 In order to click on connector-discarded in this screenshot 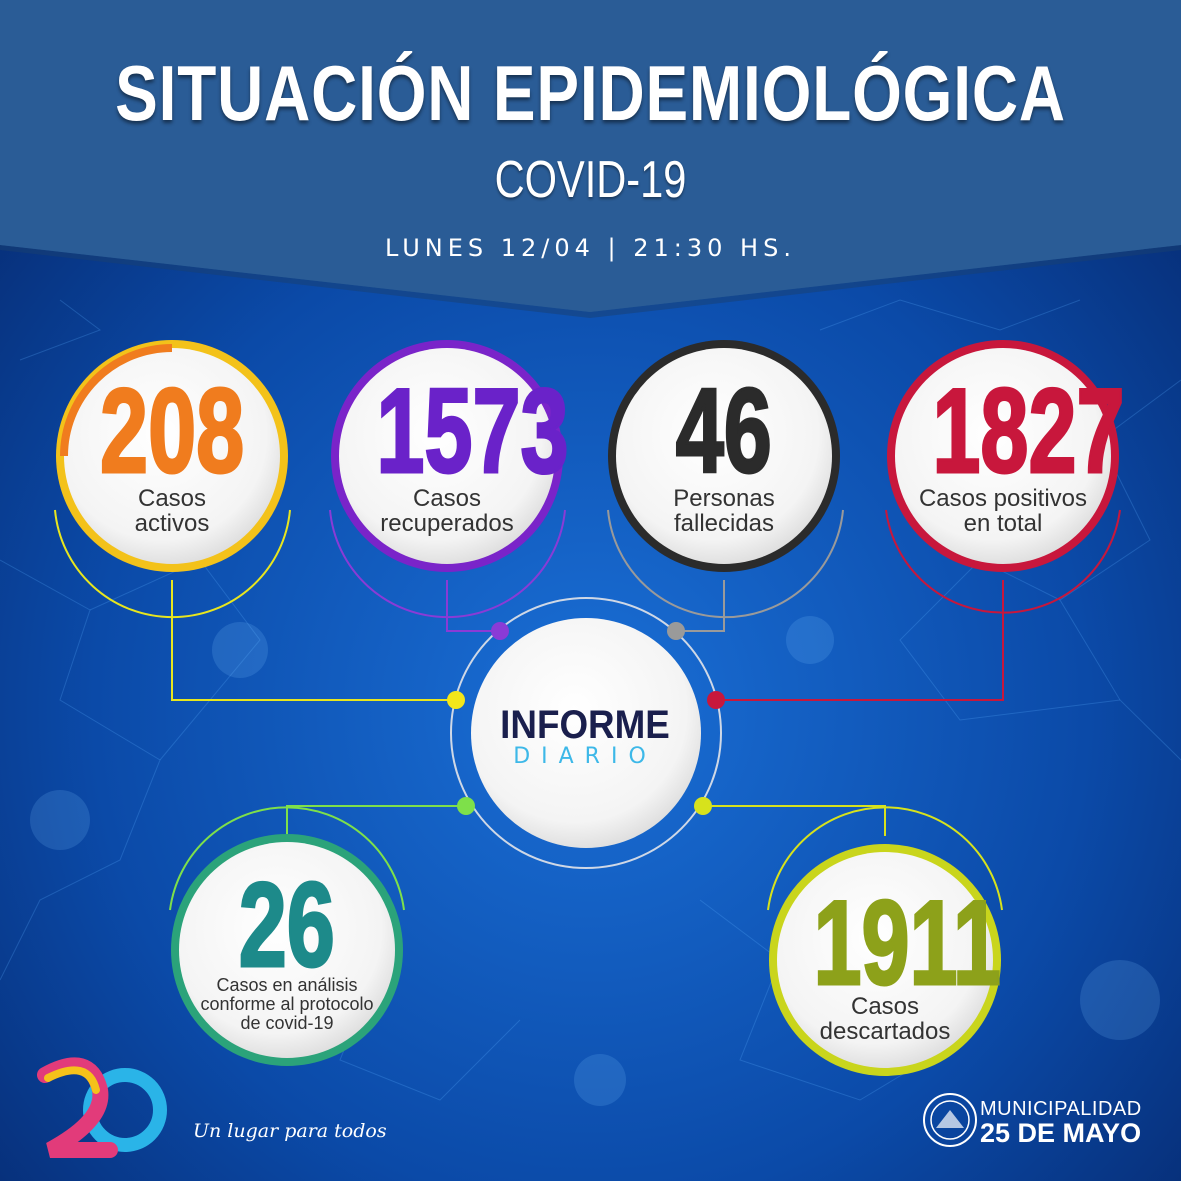, I will do `click(794, 820)`.